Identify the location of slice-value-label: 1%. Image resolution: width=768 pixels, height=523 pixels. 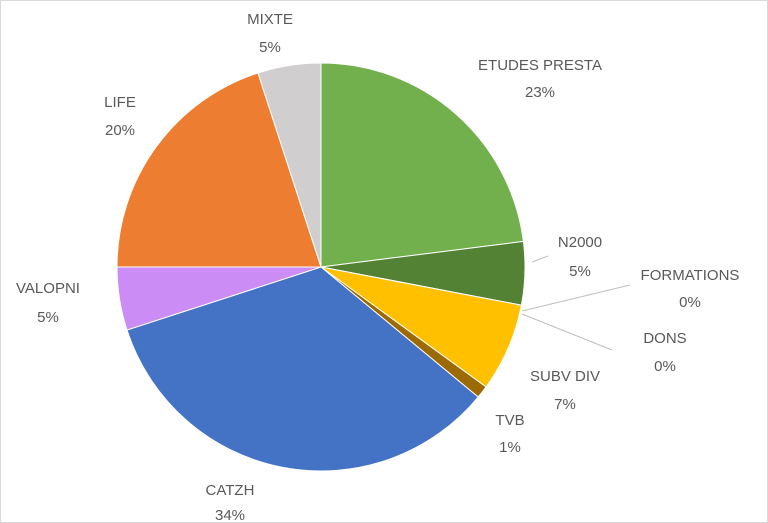
(510, 447).